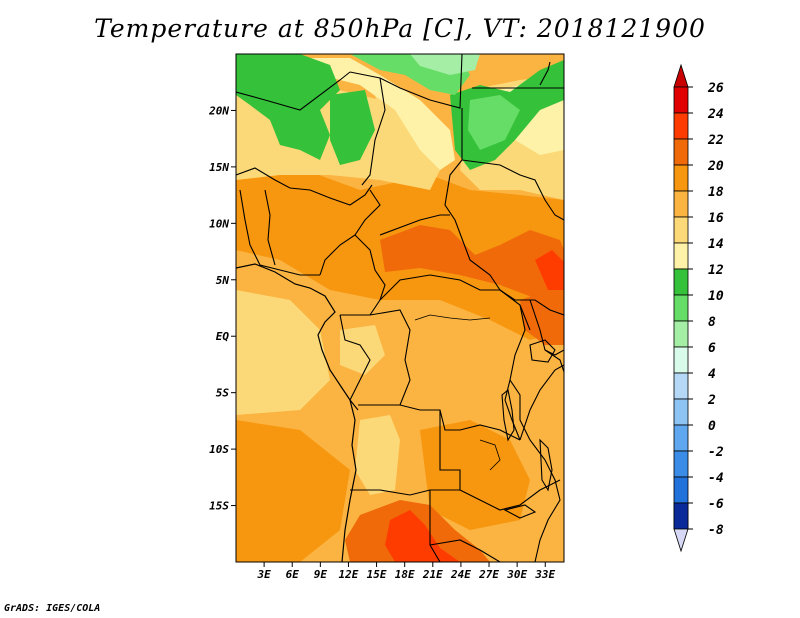 Image resolution: width=800 pixels, height=618 pixels. I want to click on lake-tanganyika, so click(508, 415).